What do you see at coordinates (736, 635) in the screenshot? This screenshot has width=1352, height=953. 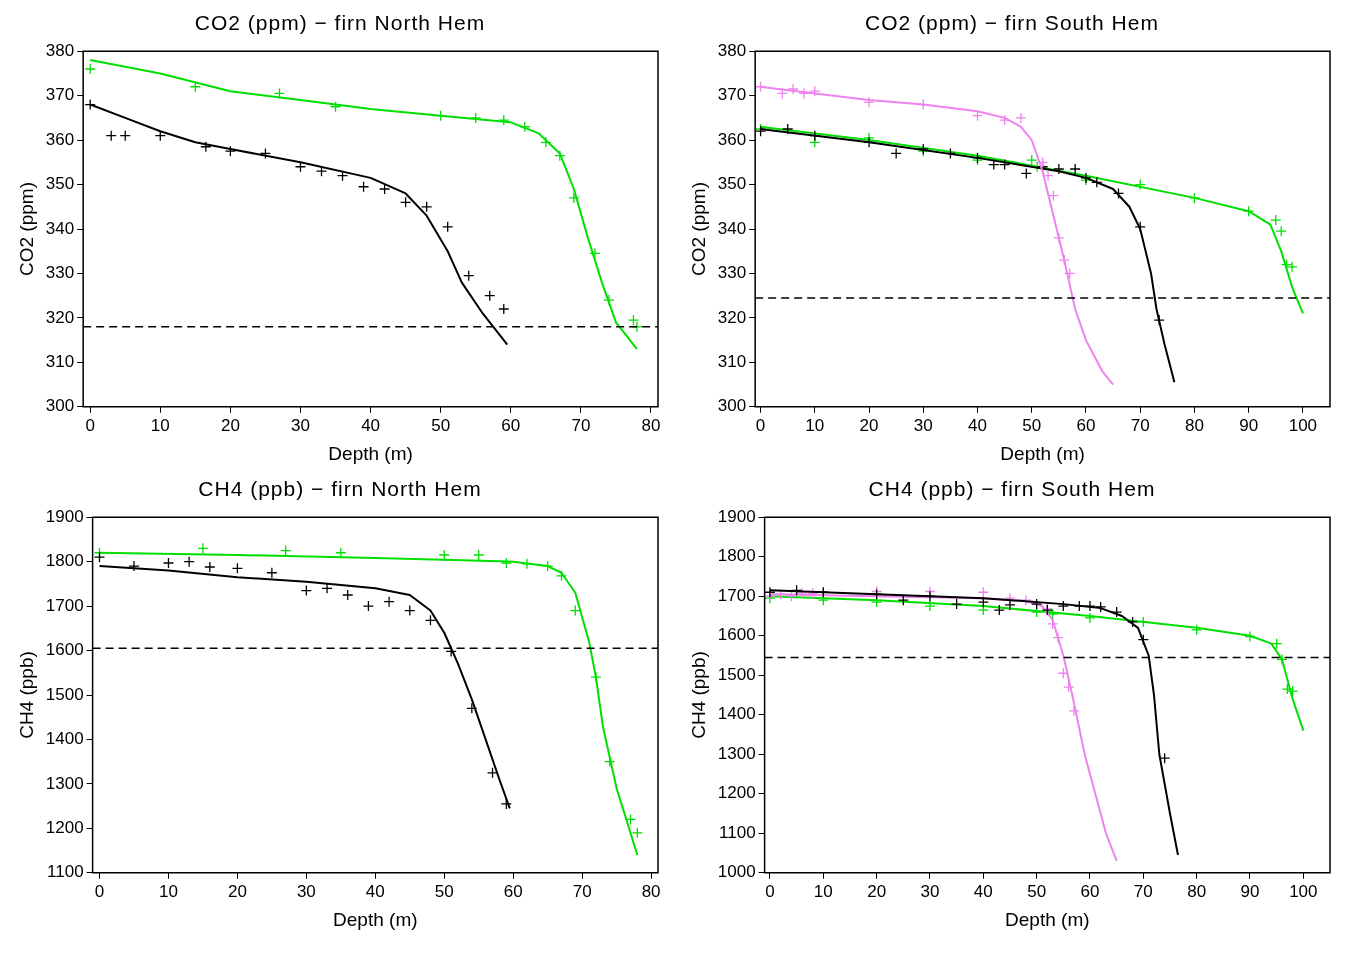 I see `y-tick-label: 1600` at bounding box center [736, 635].